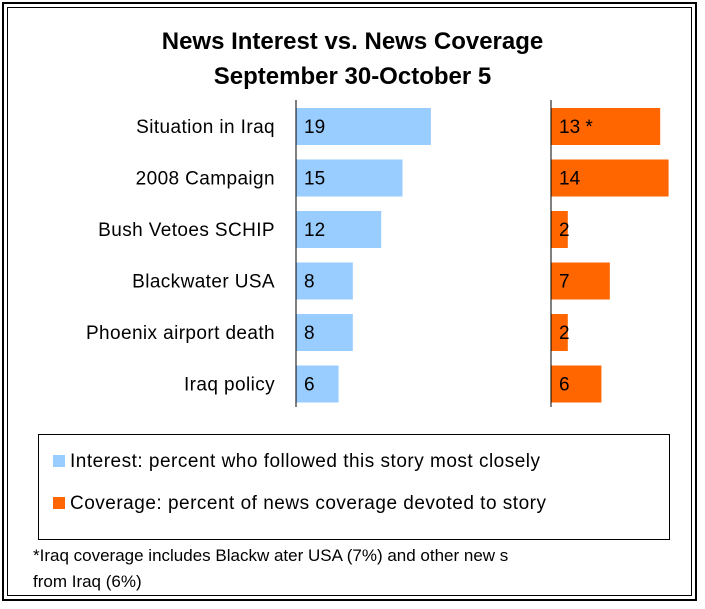 This screenshot has width=705, height=609. I want to click on chart-title: News Interest vs. News Coverage, so click(352, 41).